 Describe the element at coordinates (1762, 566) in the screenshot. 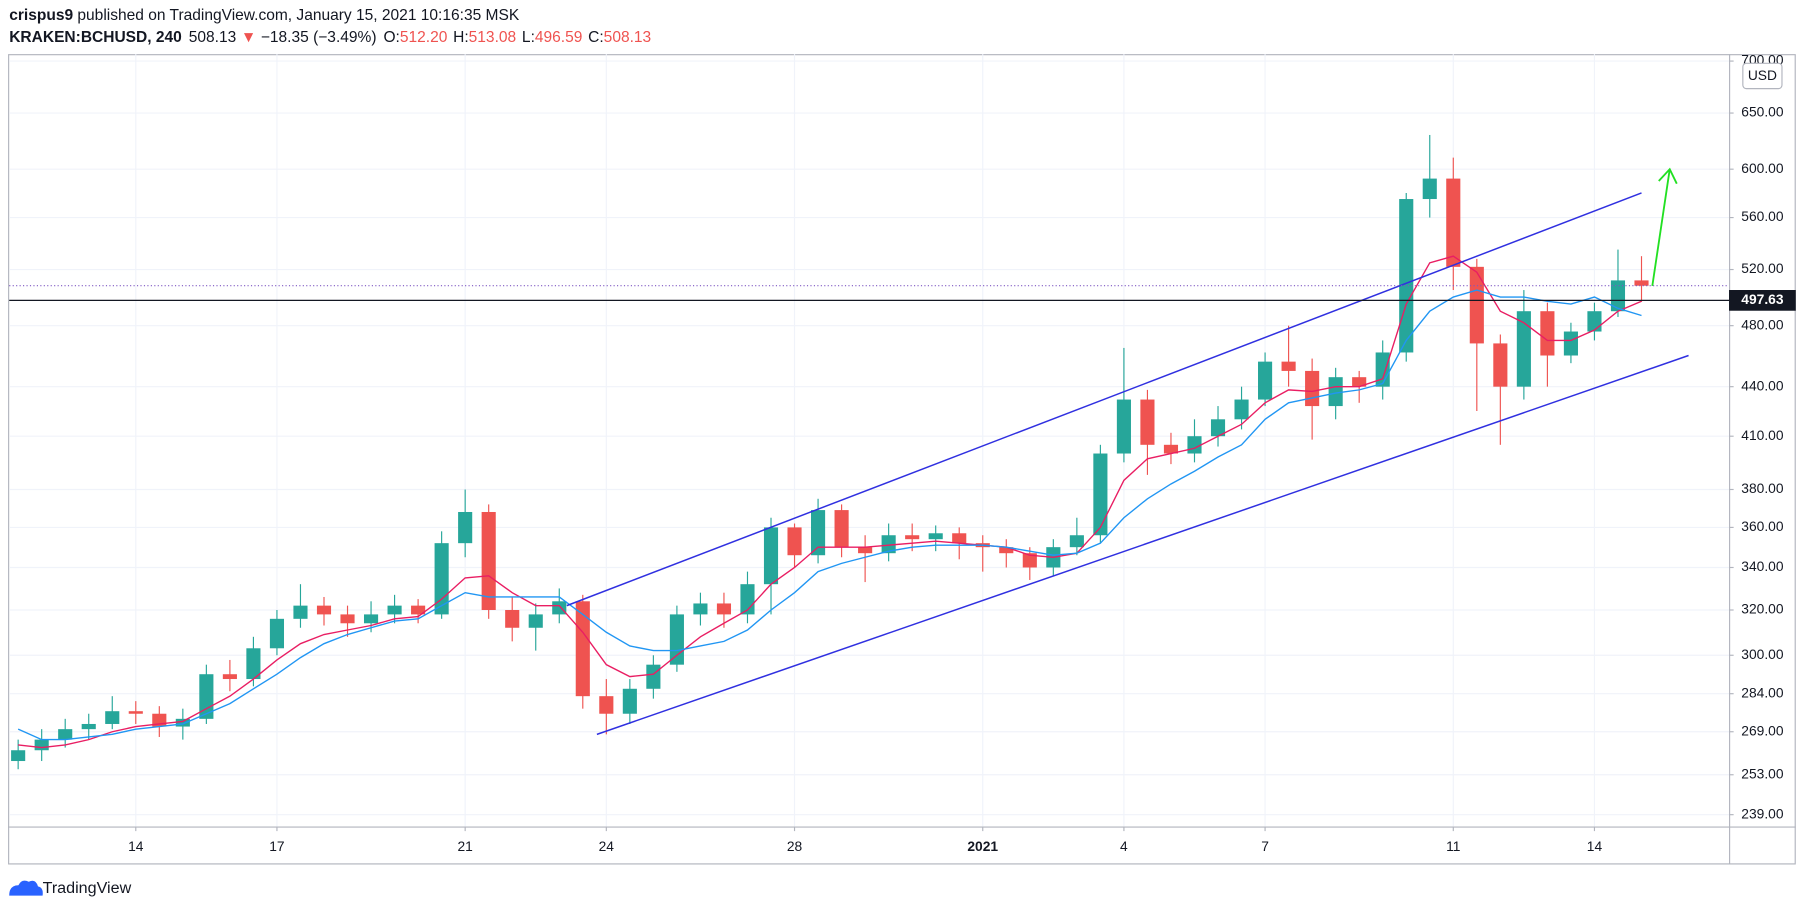

I see `y-tick-label: 340.00` at that location.